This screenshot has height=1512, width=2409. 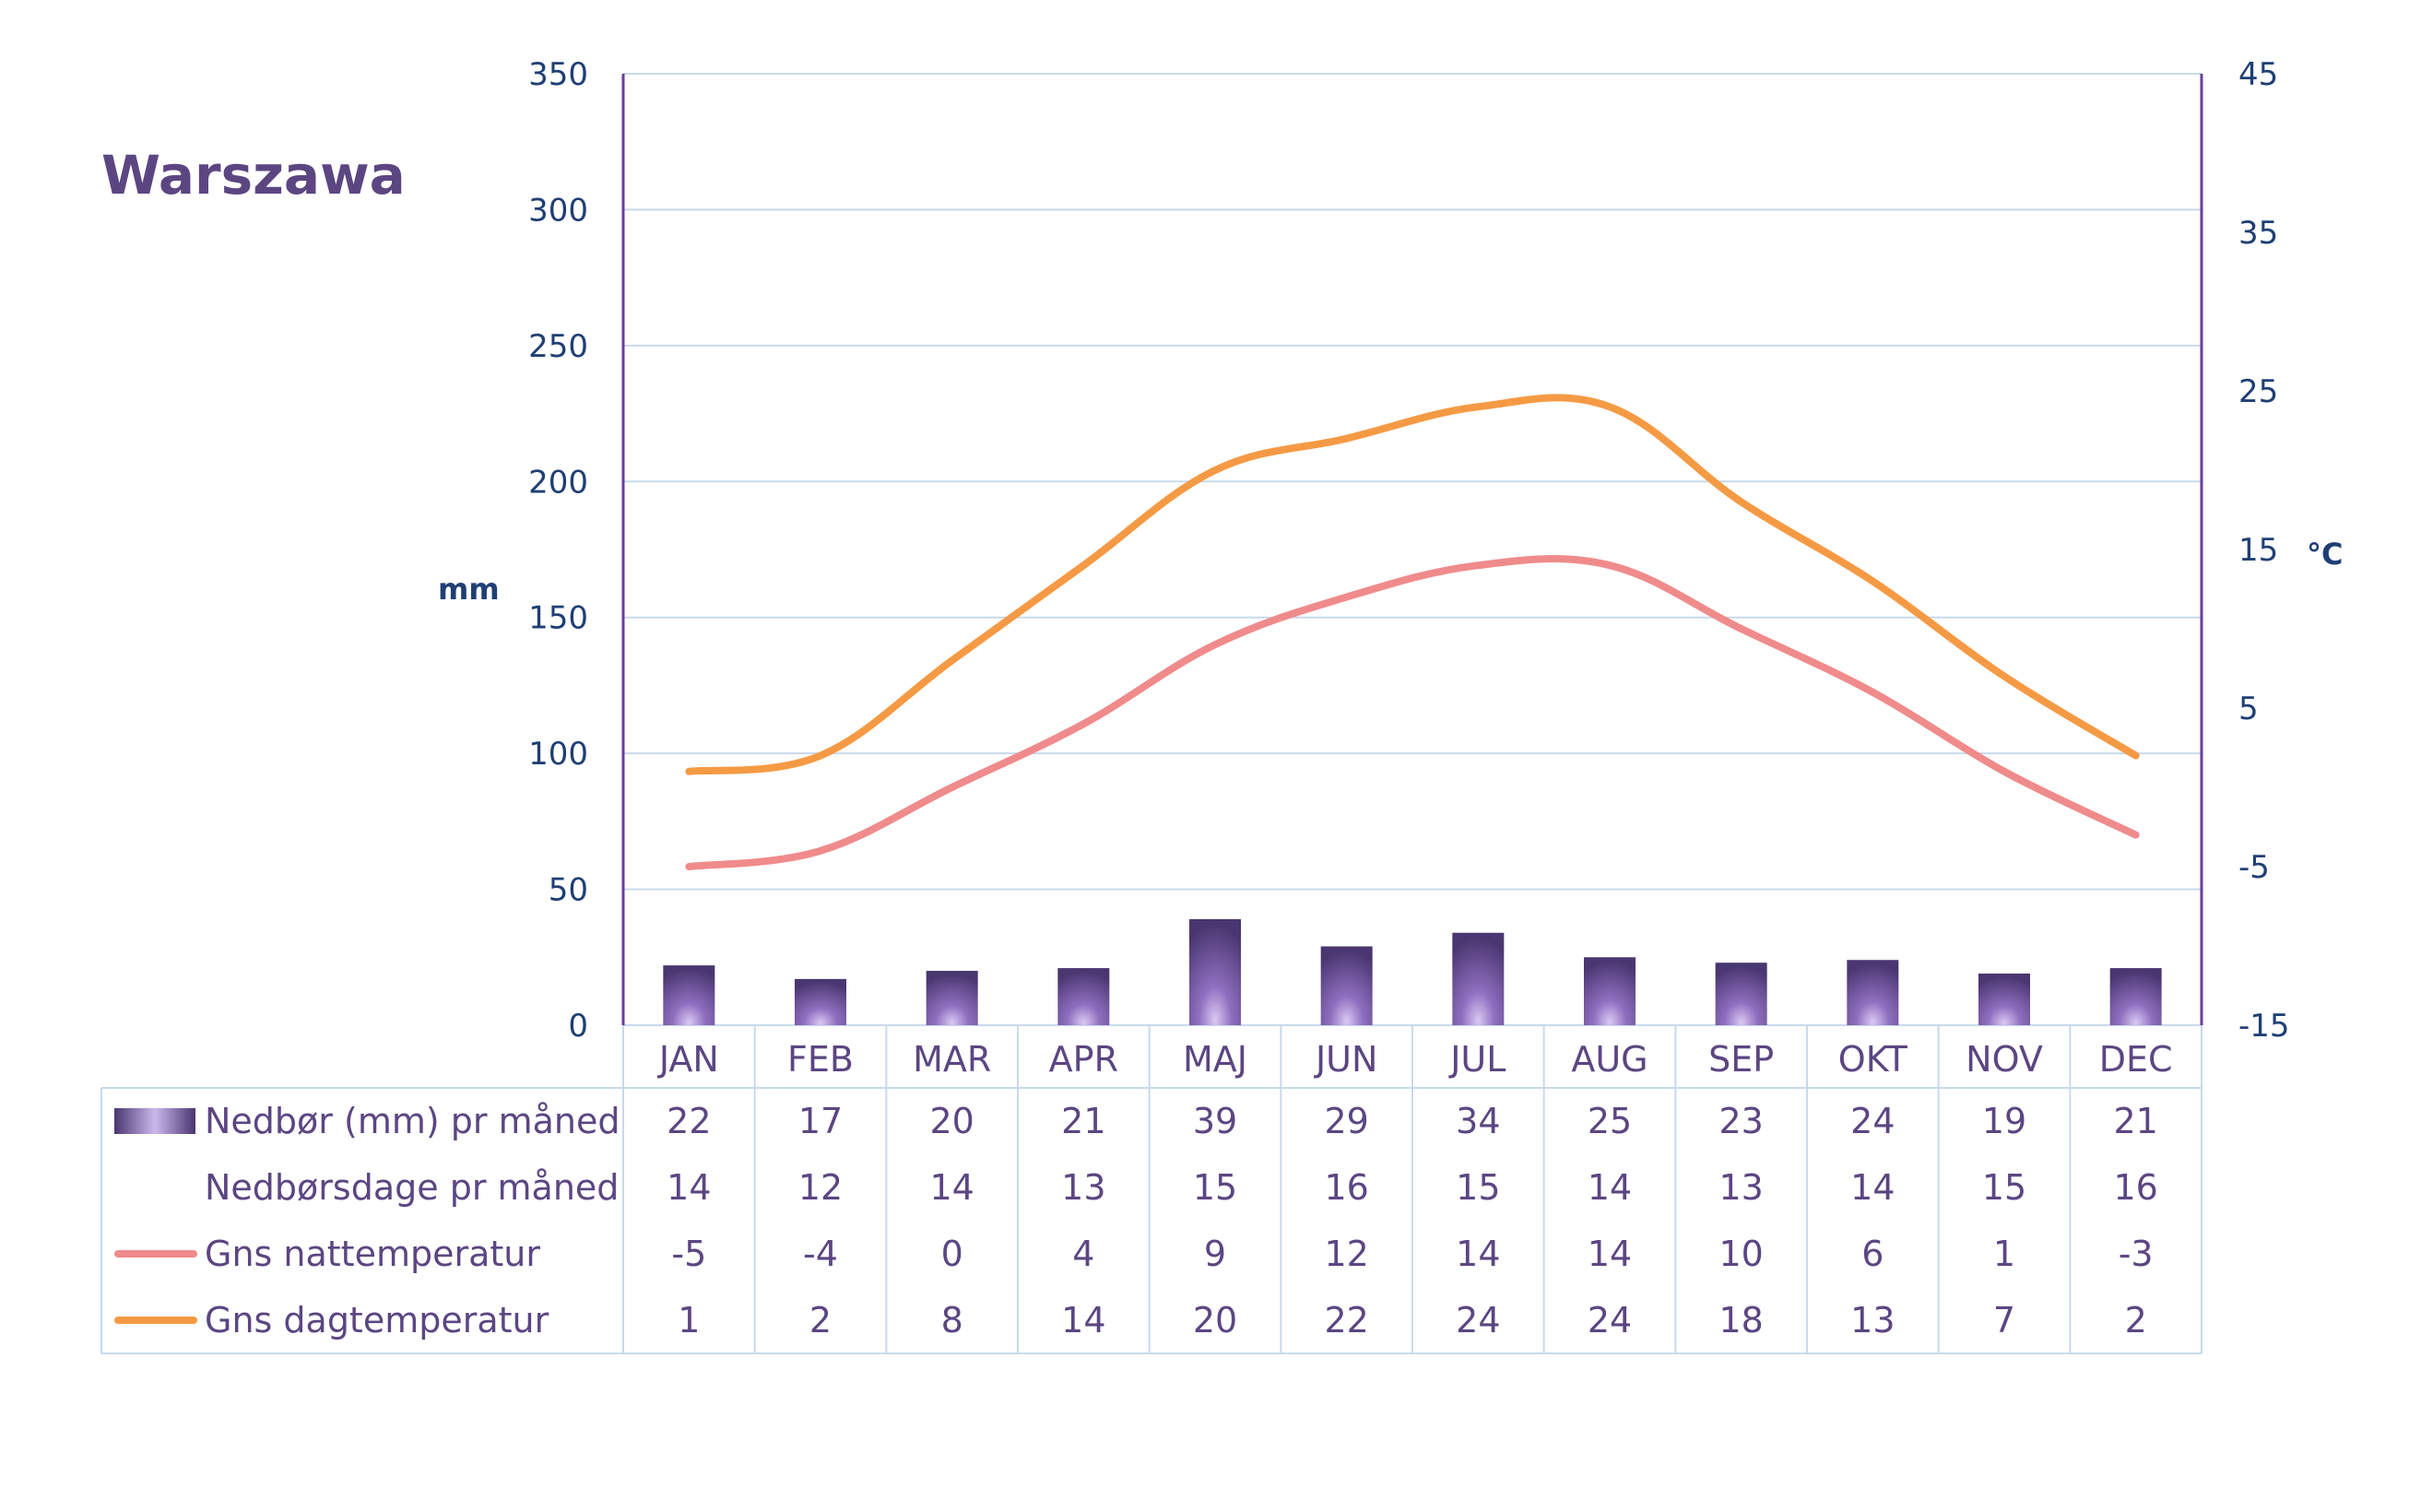 I want to click on y-left-tick-label: 100, so click(x=558, y=755).